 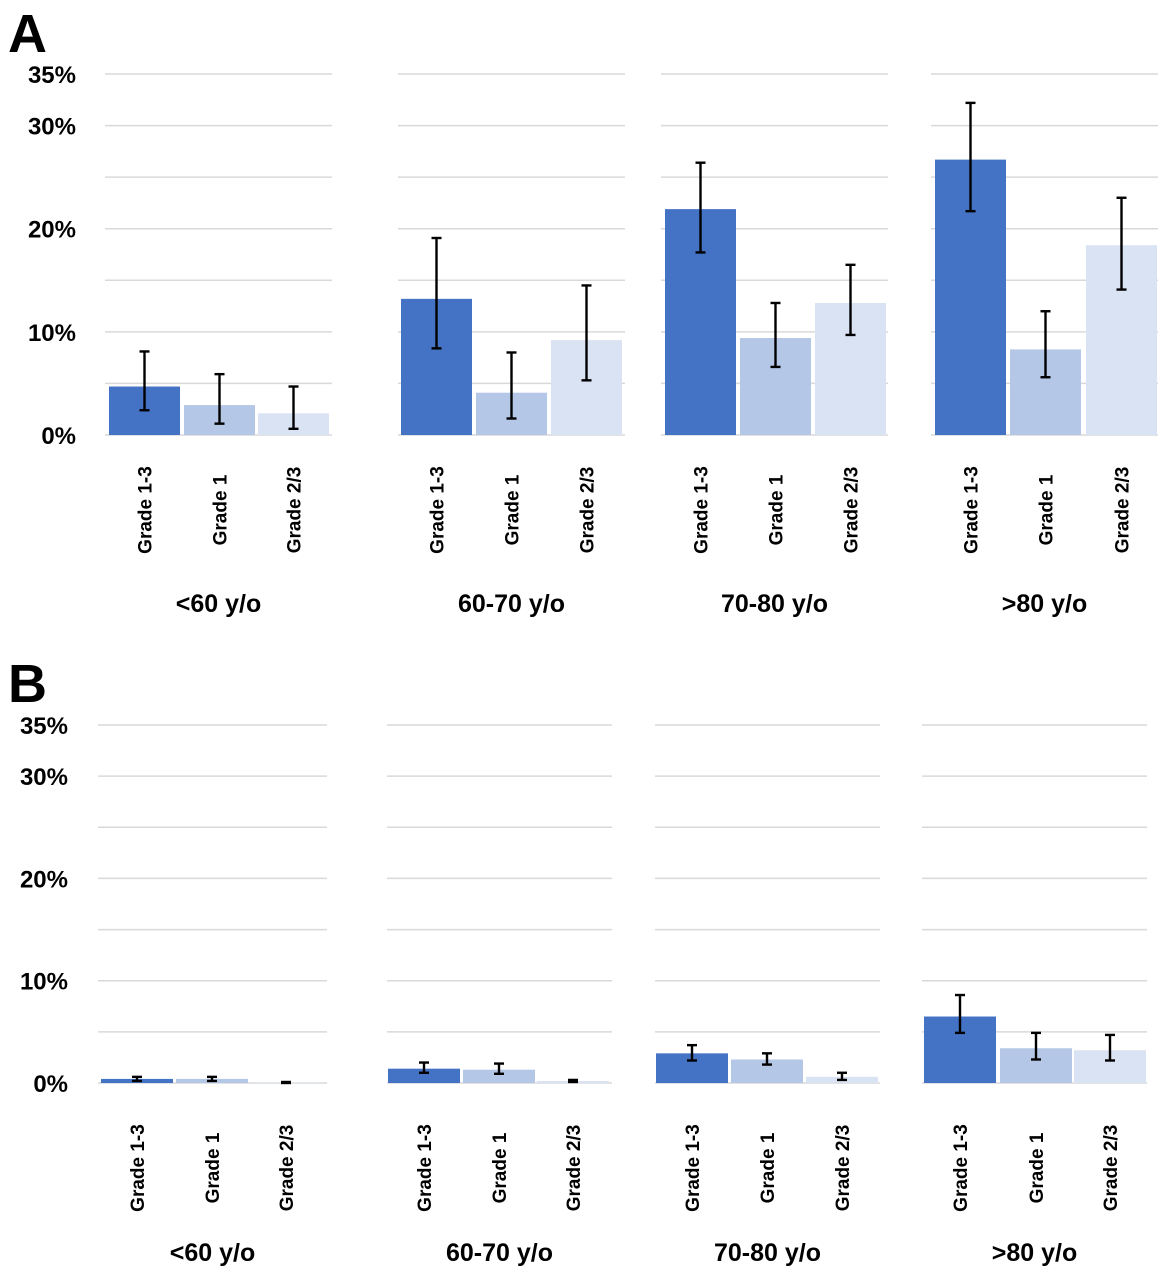 What do you see at coordinates (52, 75) in the screenshot?
I see `panel-a-ytick-label: 35%` at bounding box center [52, 75].